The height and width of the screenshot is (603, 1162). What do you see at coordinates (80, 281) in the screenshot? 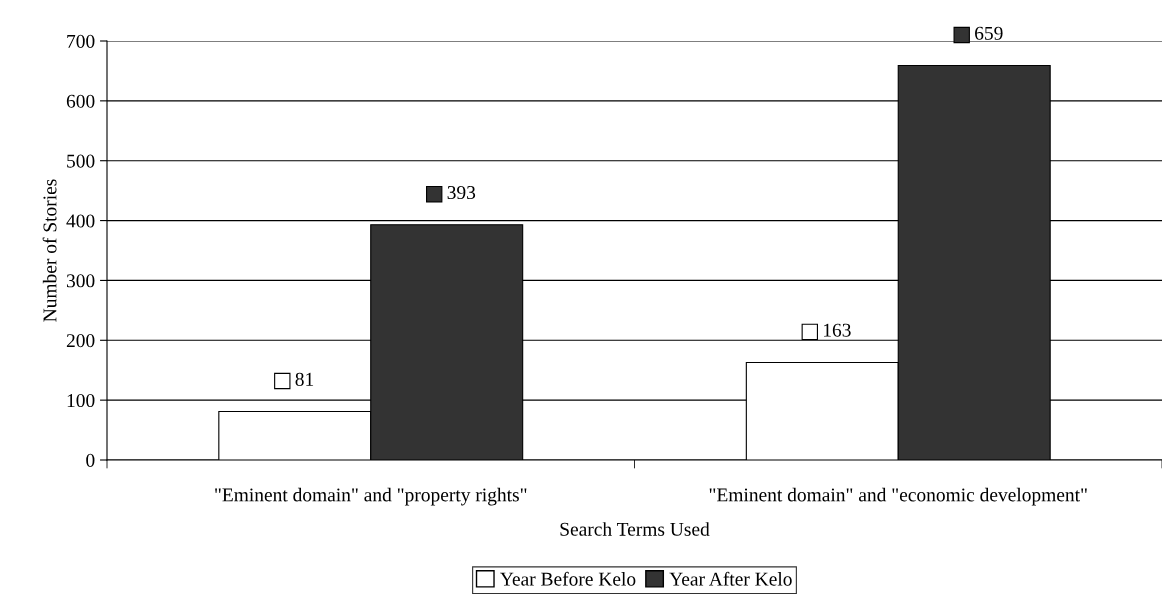
I see `y-tick-label: 300` at bounding box center [80, 281].